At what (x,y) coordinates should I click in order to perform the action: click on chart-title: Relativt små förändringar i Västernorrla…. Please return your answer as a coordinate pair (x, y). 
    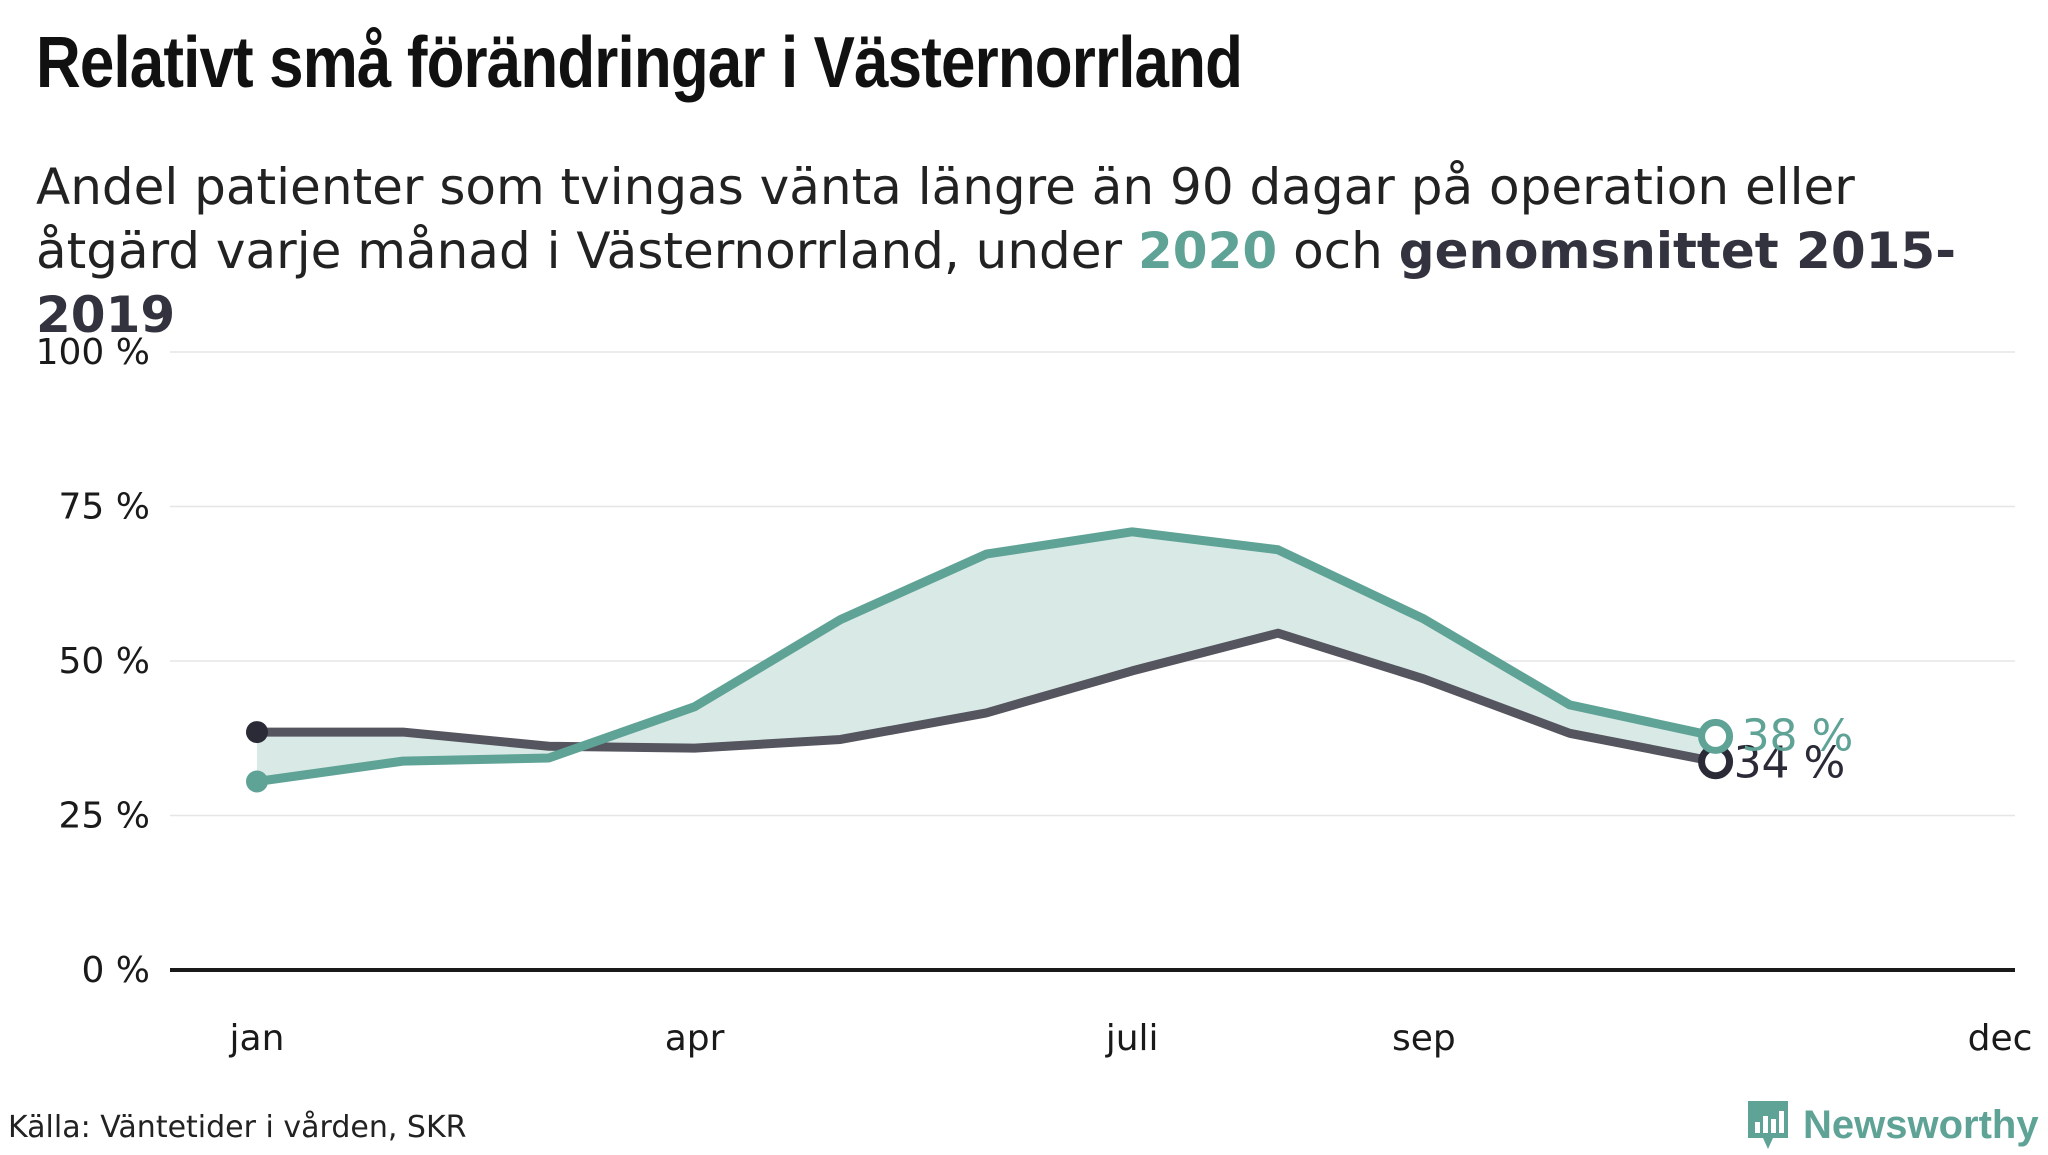
    Looking at the image, I should click on (639, 63).